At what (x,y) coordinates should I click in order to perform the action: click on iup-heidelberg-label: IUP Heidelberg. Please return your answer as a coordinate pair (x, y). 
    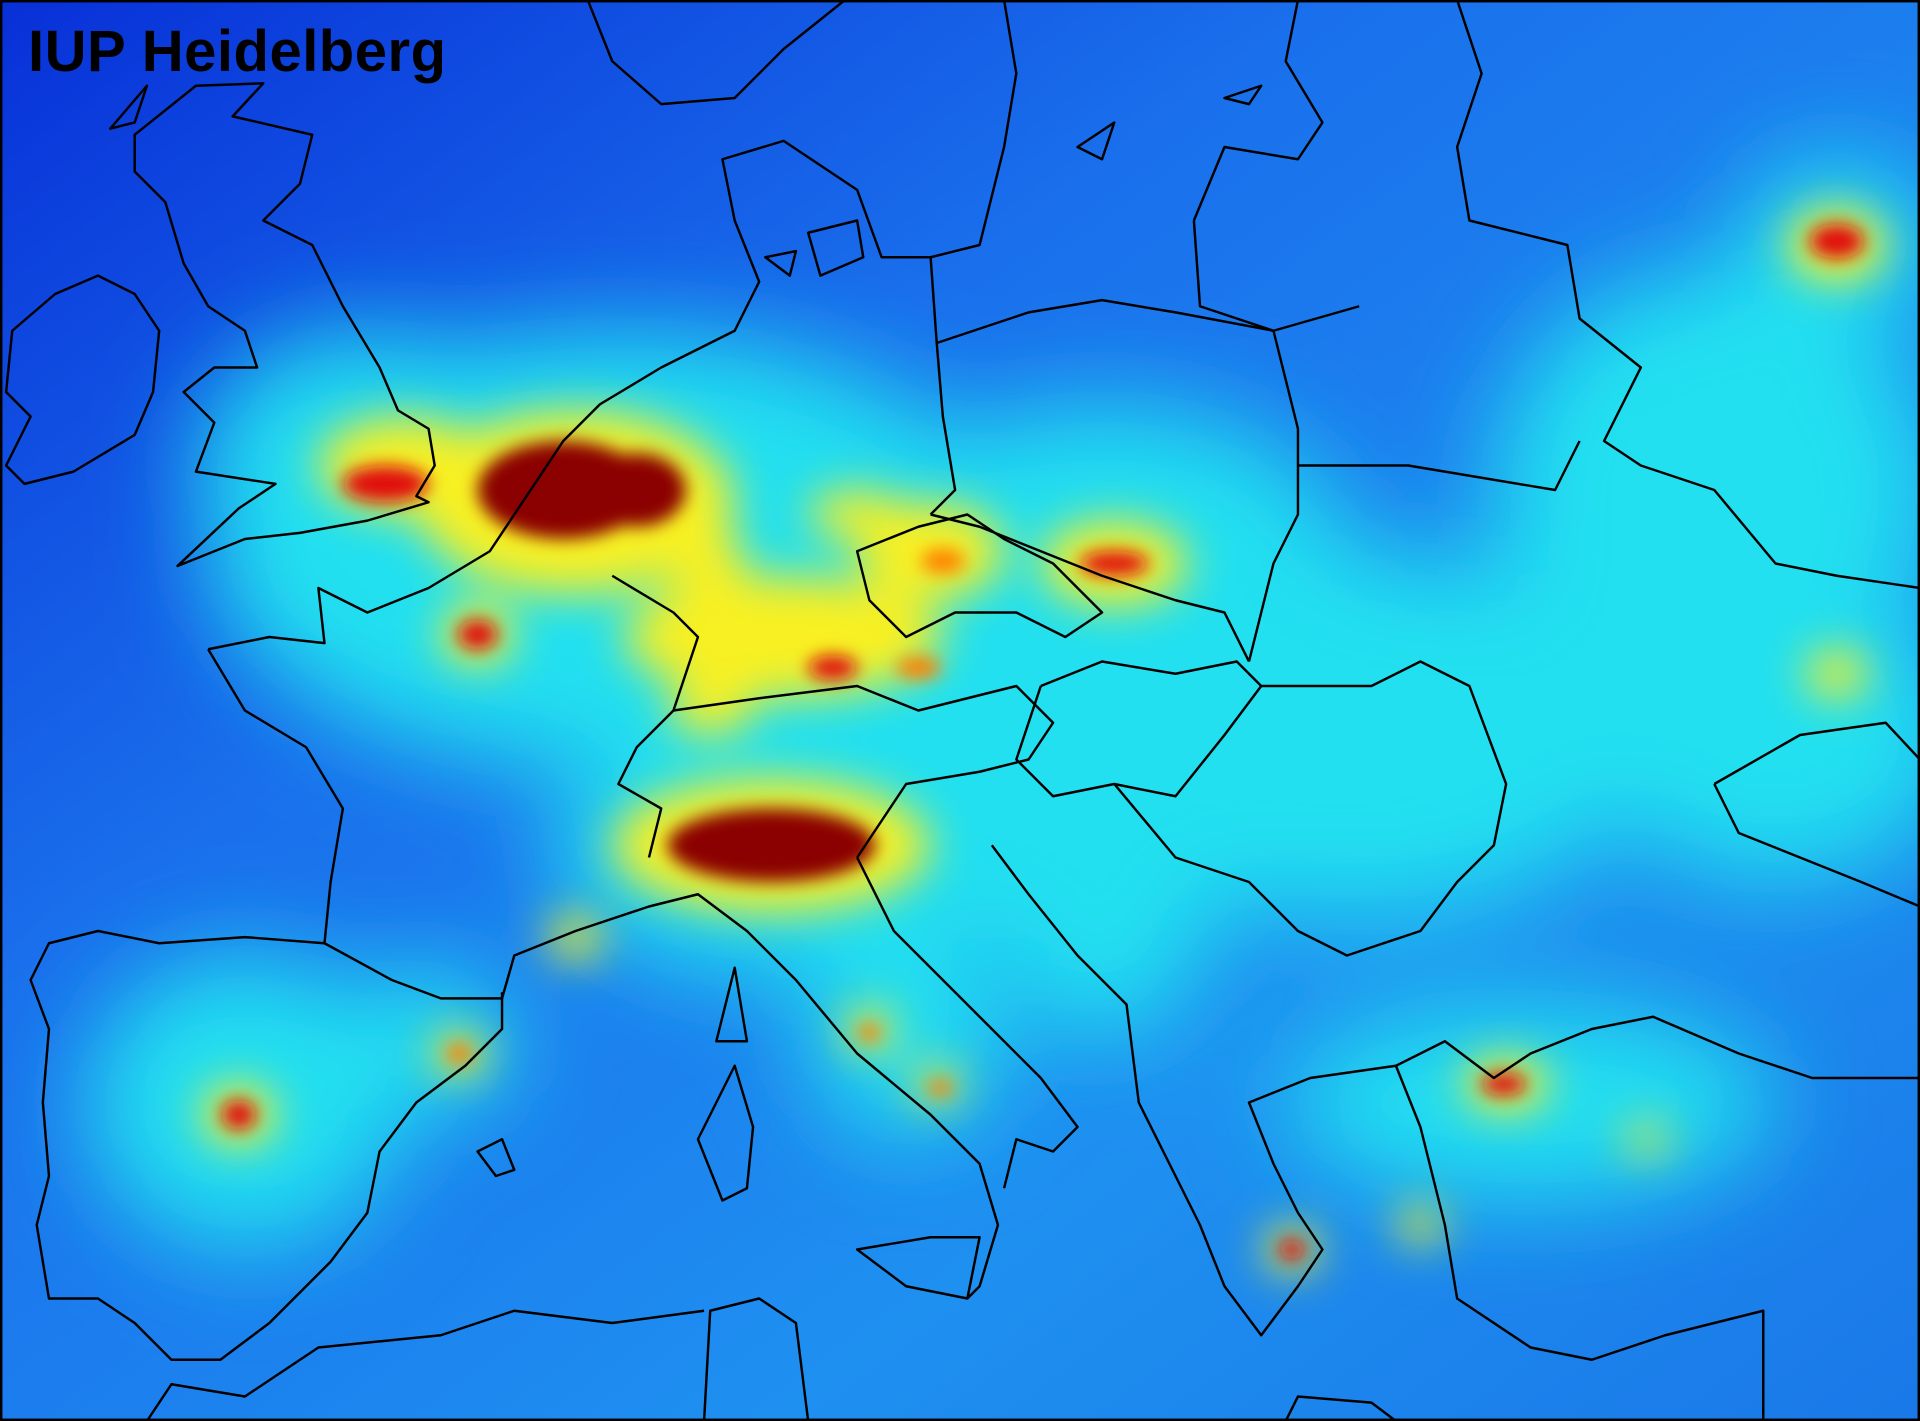
    Looking at the image, I should click on (237, 51).